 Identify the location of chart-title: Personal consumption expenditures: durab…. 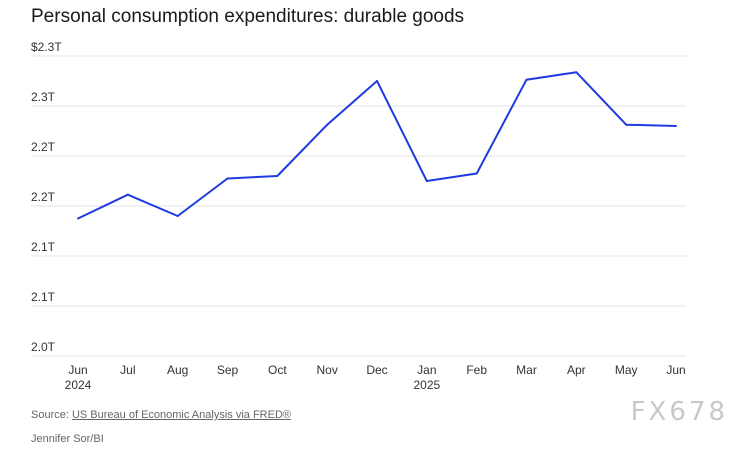
(248, 16).